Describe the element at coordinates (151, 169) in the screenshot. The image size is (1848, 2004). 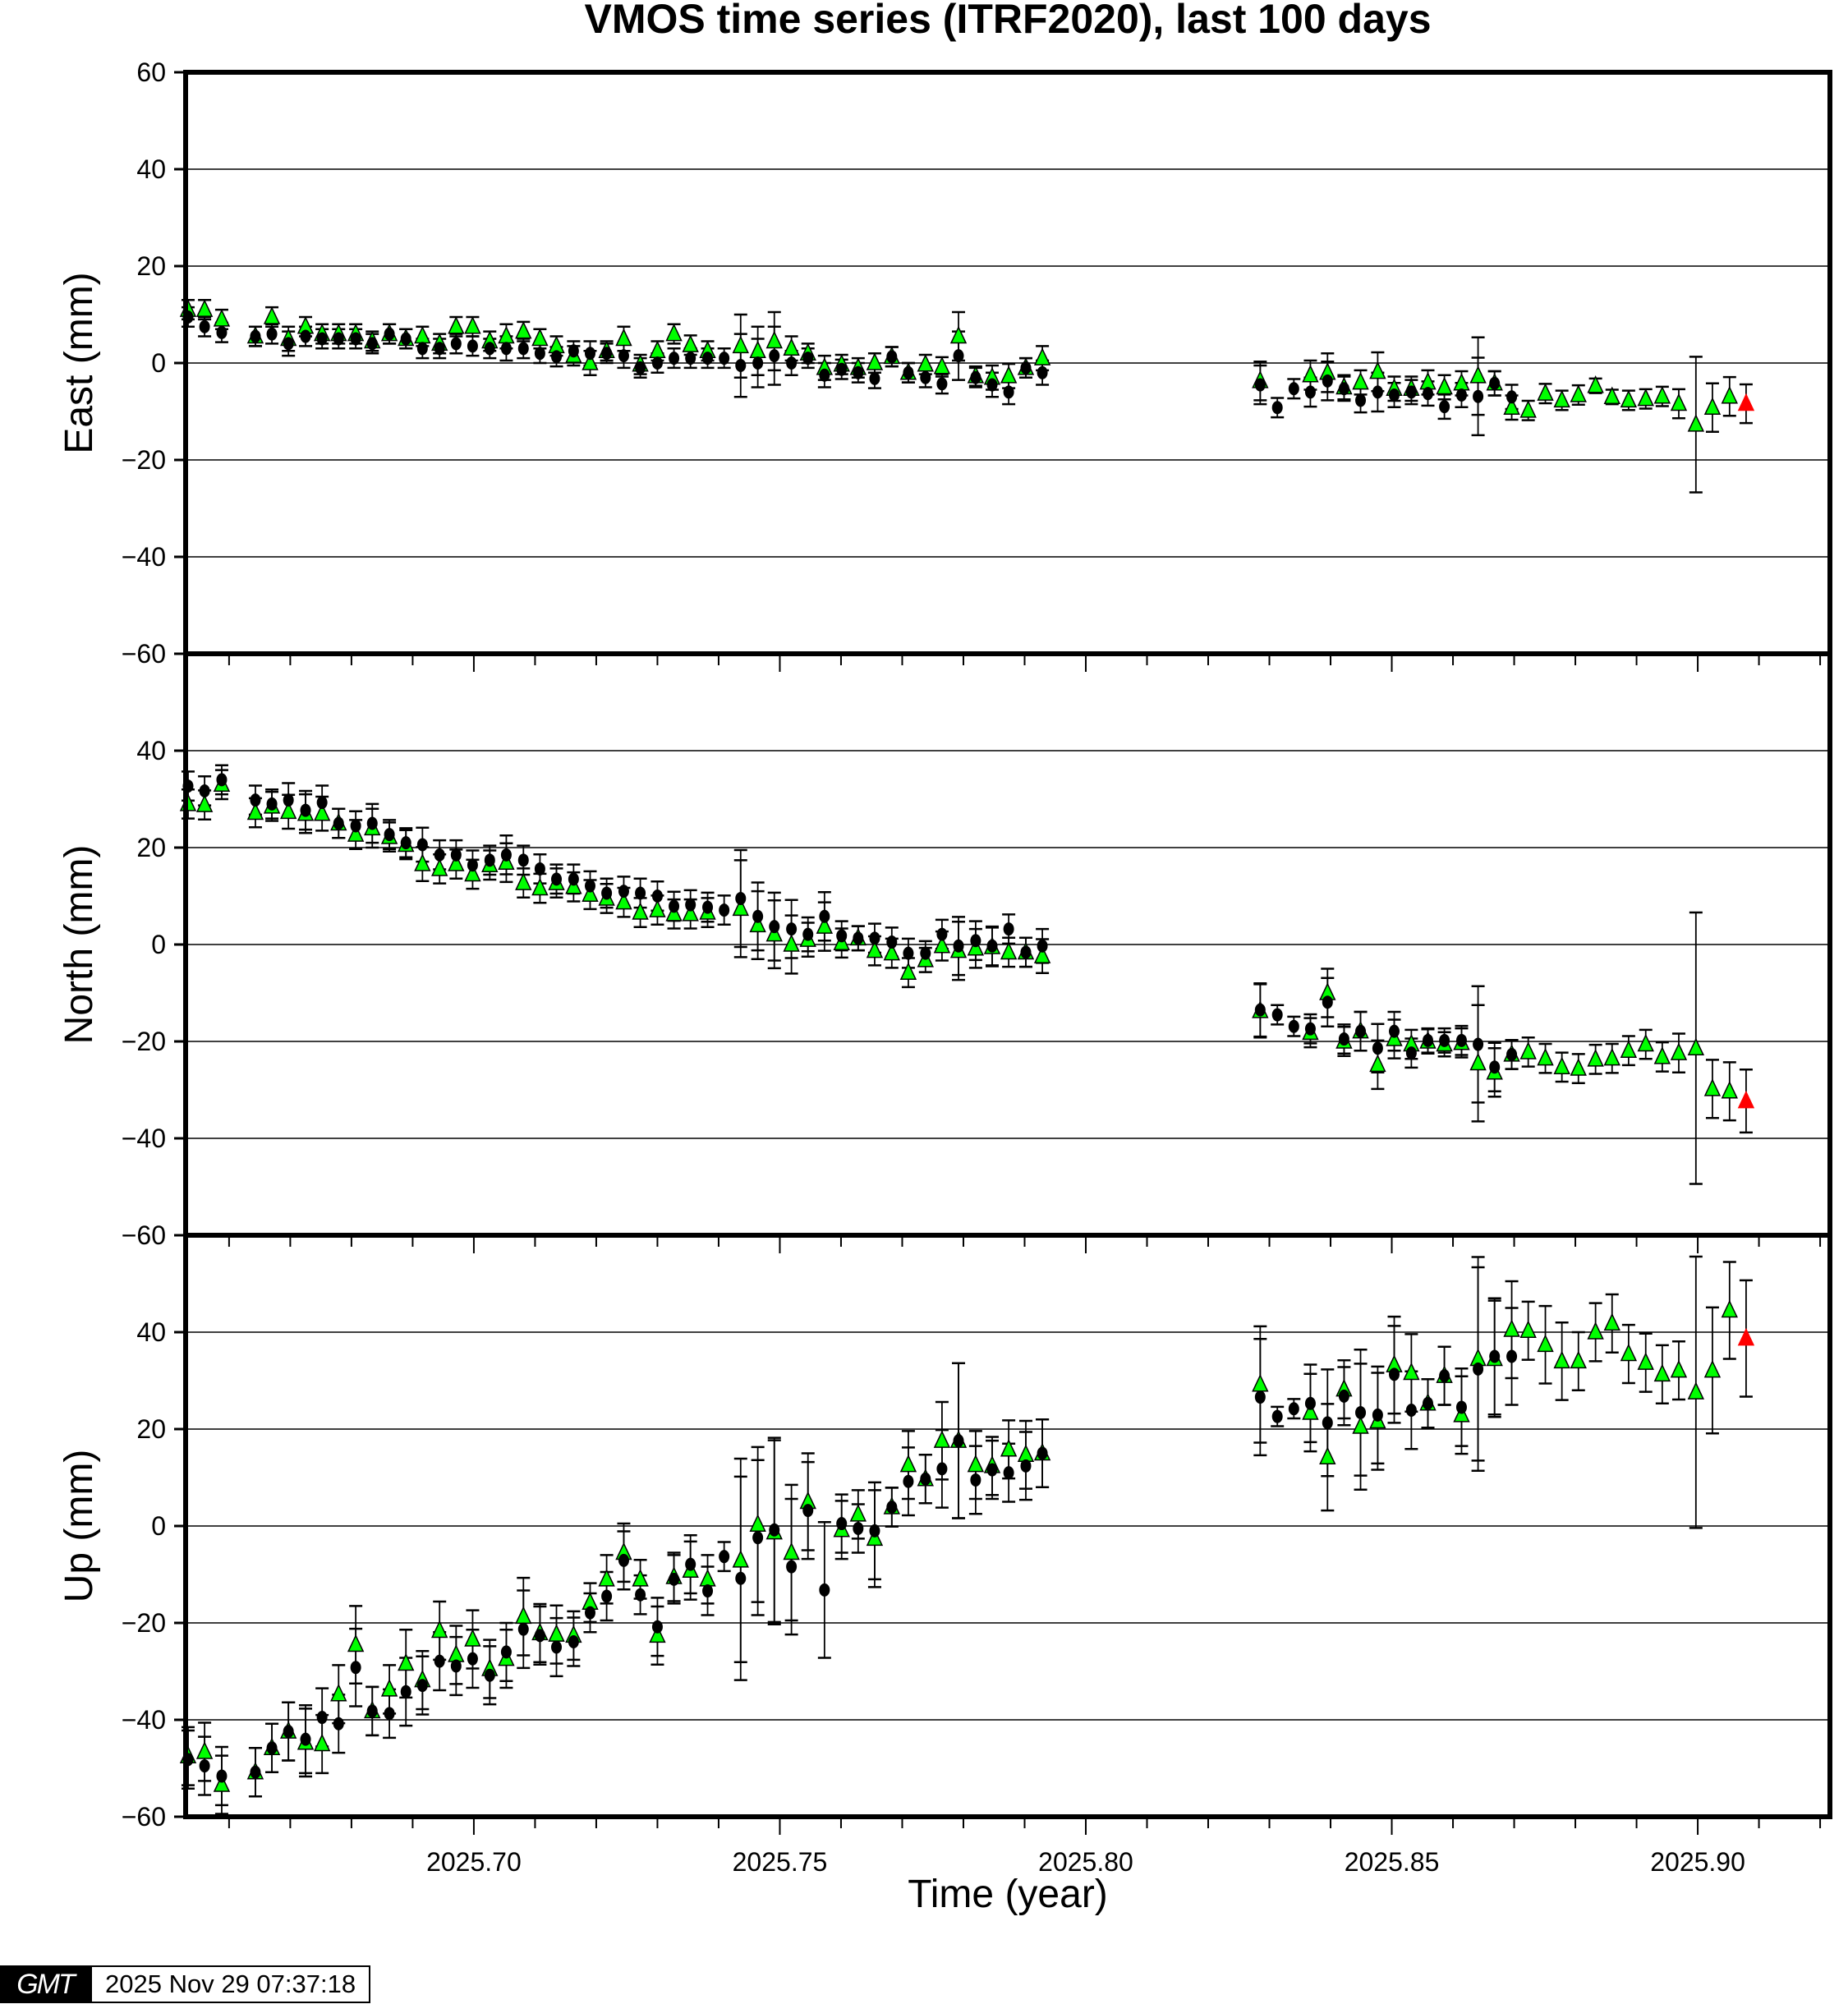
I see `y-tick-label: 40` at that location.